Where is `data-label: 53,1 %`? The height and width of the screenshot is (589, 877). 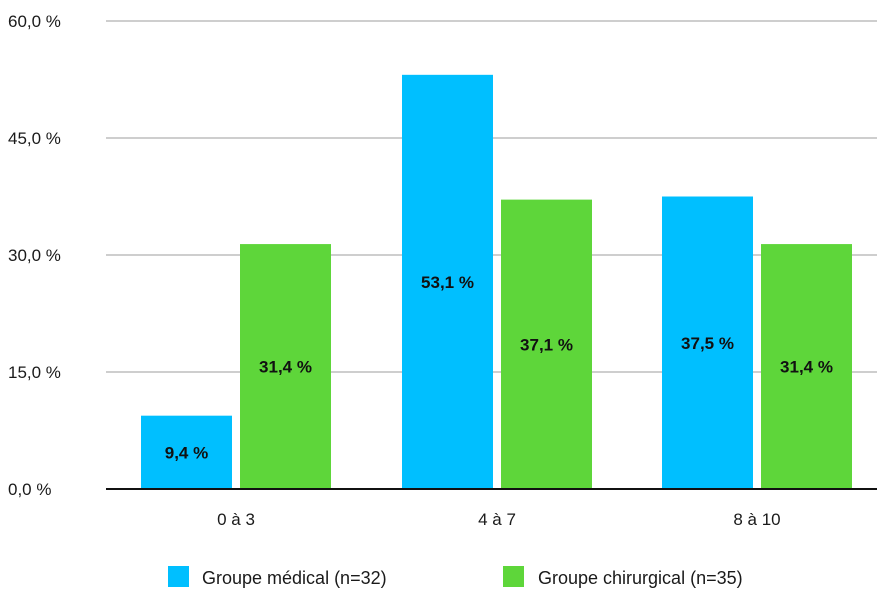
data-label: 53,1 % is located at coordinates (447, 282).